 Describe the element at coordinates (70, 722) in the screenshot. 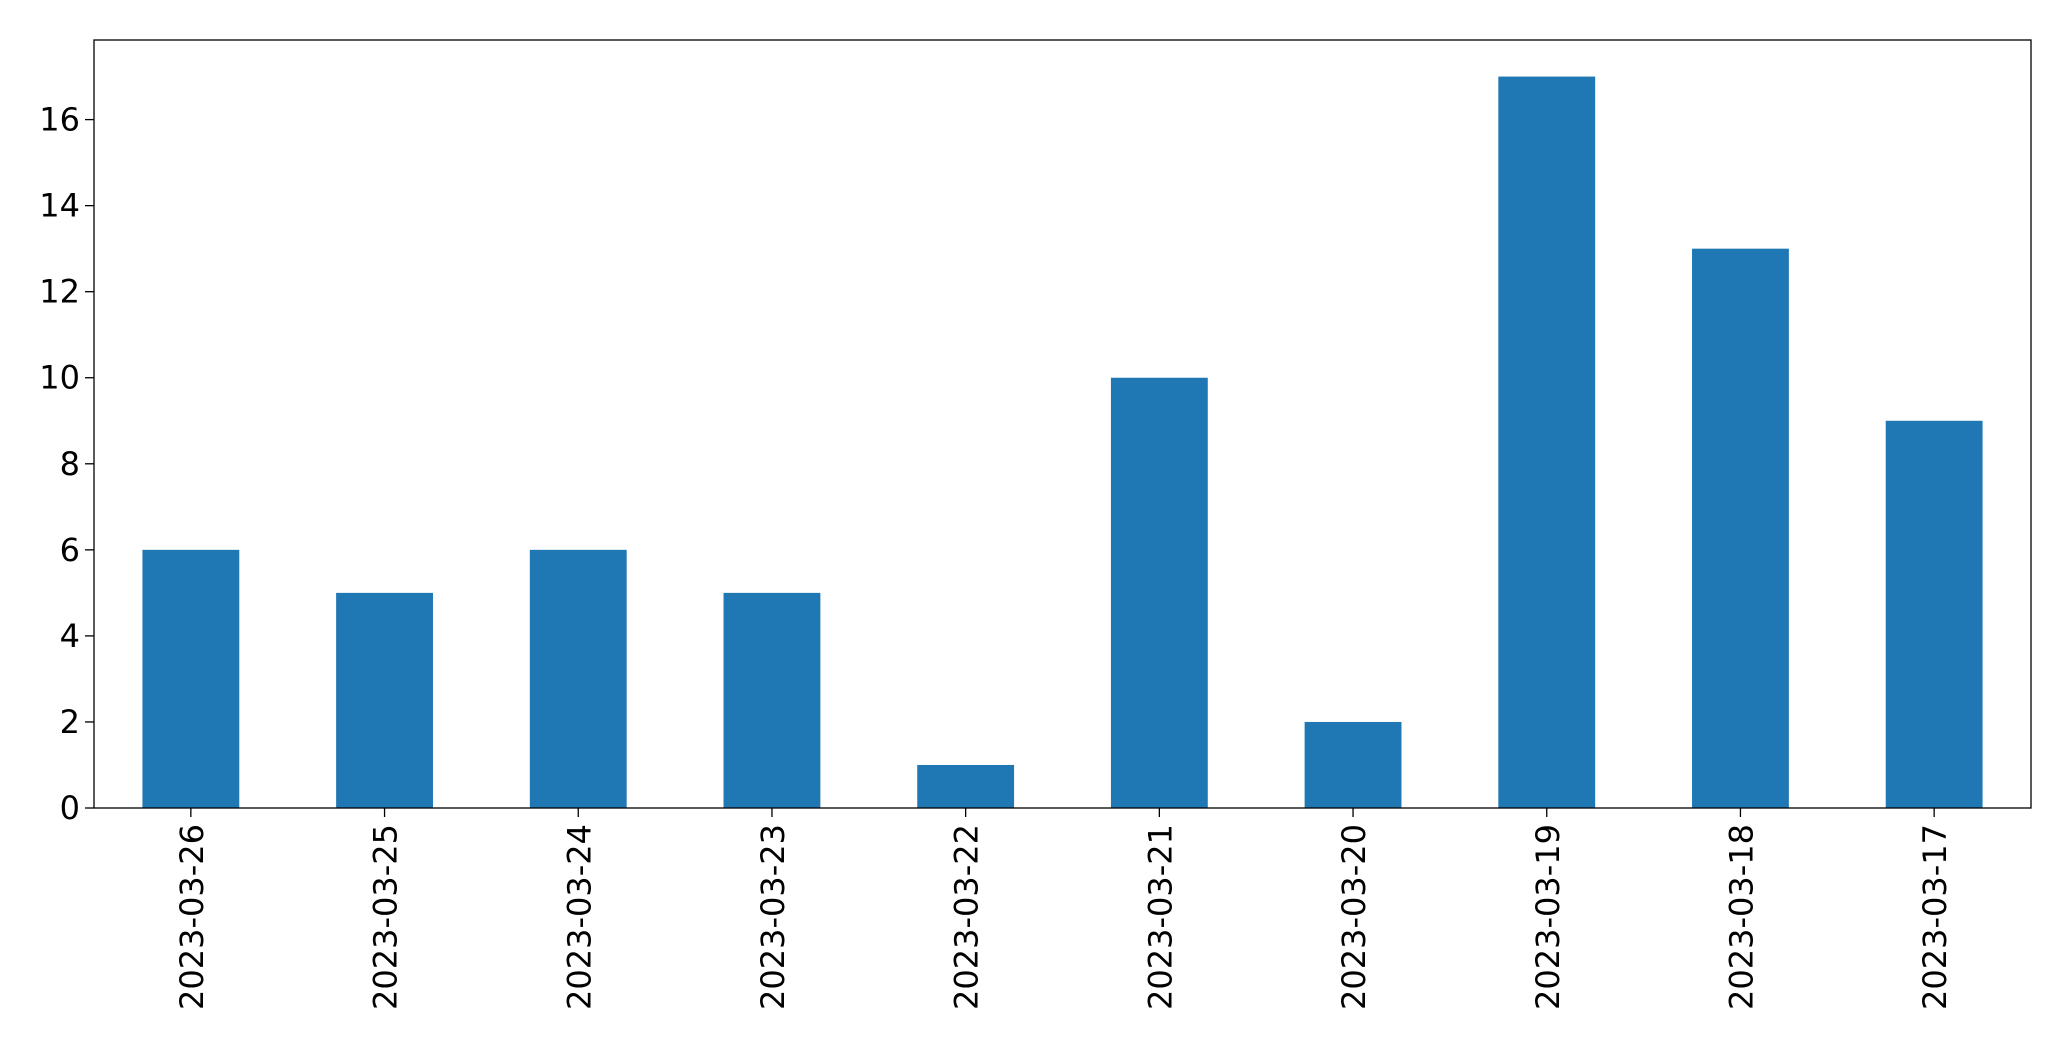

I see `y-tick-label: 2` at that location.